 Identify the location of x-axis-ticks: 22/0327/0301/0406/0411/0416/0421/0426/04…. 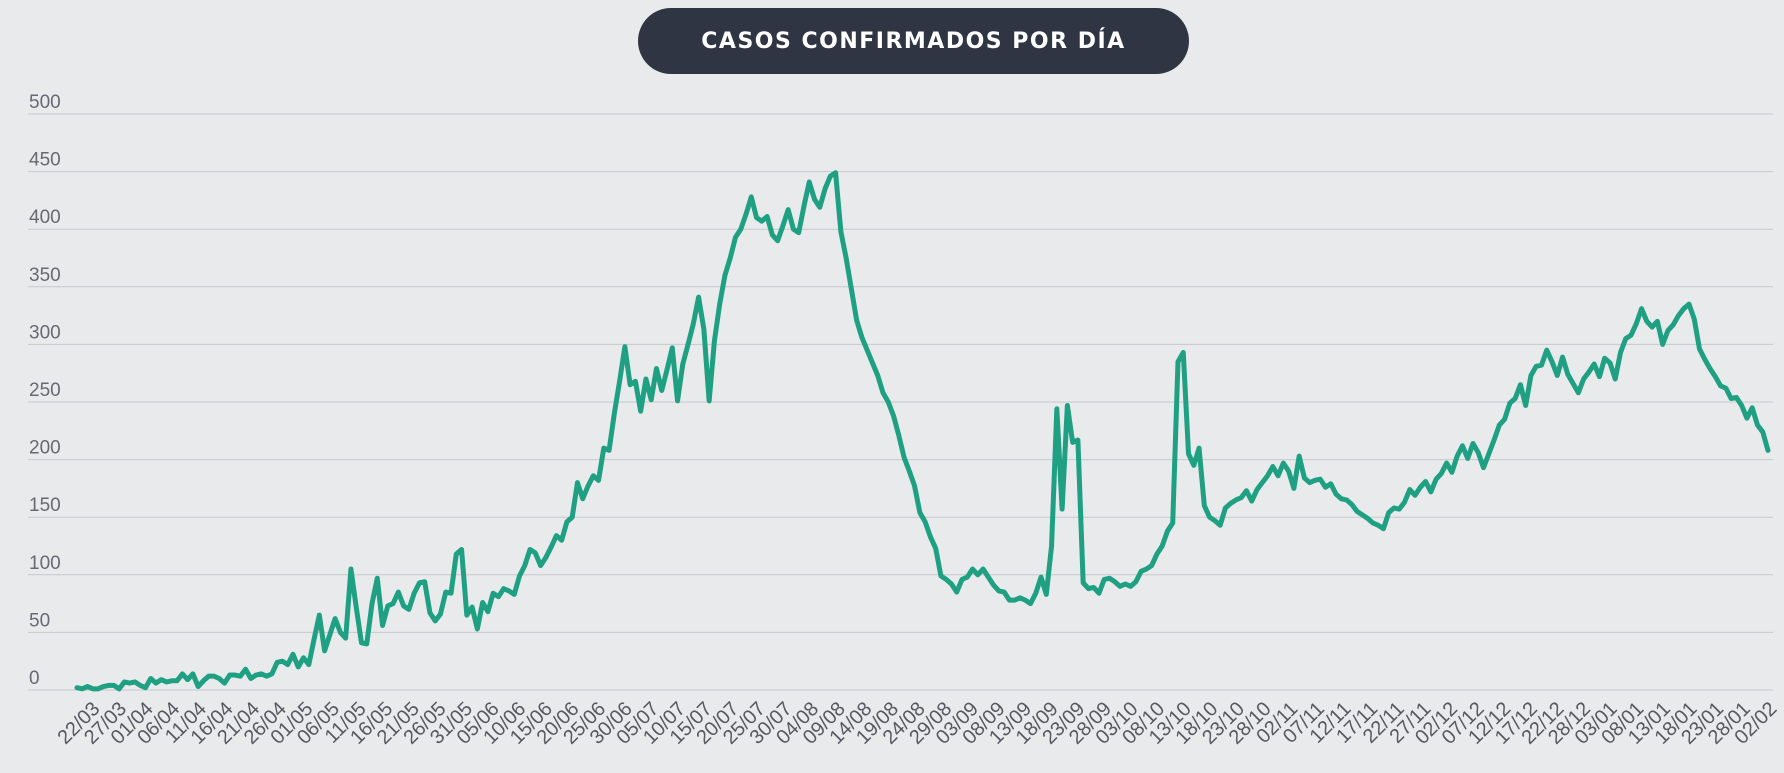
(917, 723).